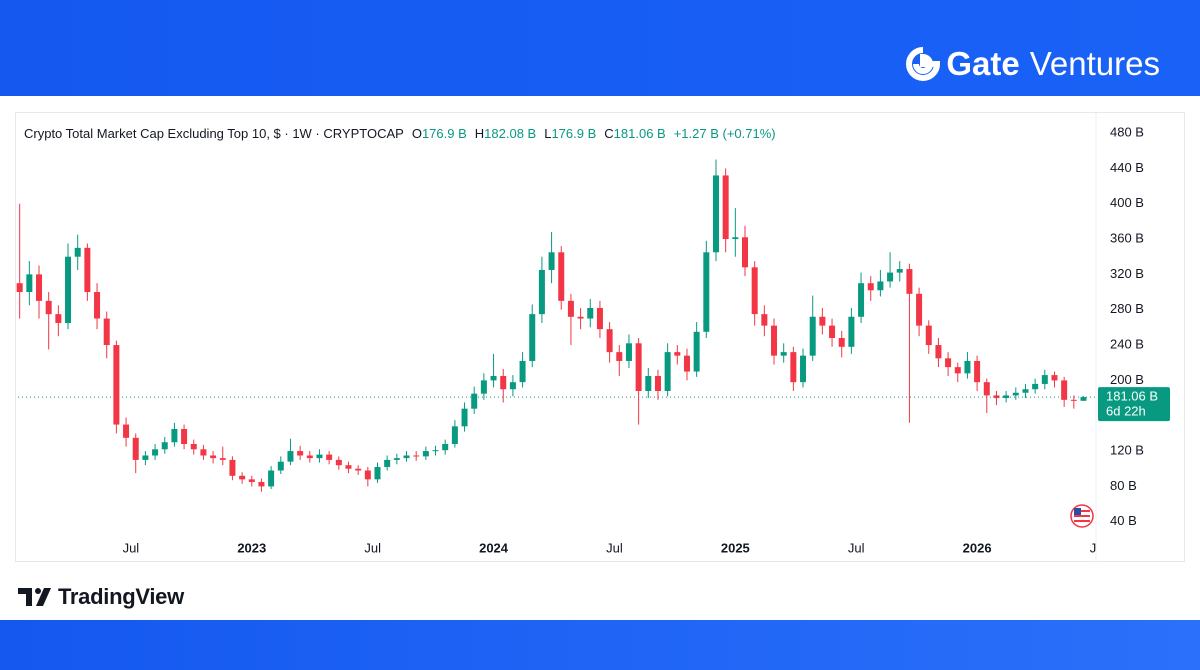 Image resolution: width=1200 pixels, height=670 pixels. I want to click on y-tick-label: 280 B, so click(1127, 308).